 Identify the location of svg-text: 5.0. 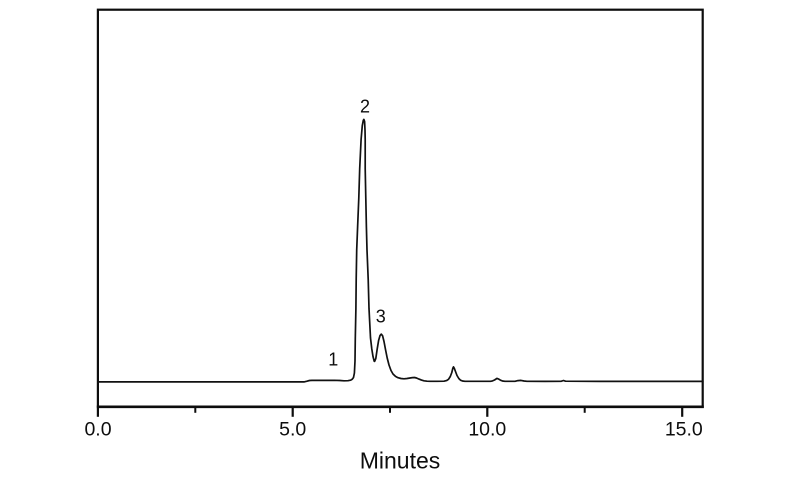
(292, 430).